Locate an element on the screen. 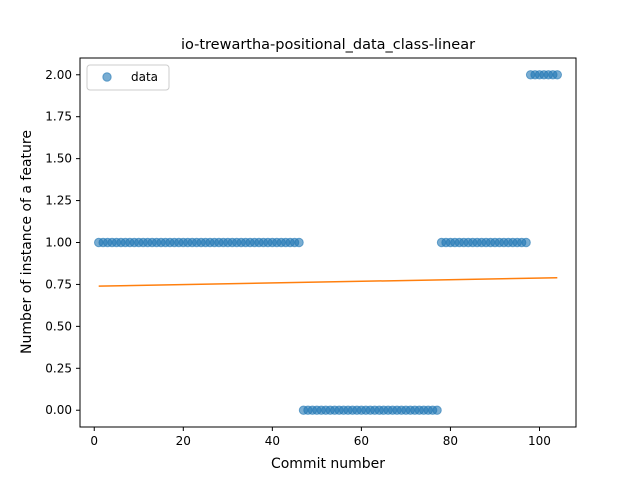 The height and width of the screenshot is (480, 640). x-tick-label: 60 is located at coordinates (361, 441).